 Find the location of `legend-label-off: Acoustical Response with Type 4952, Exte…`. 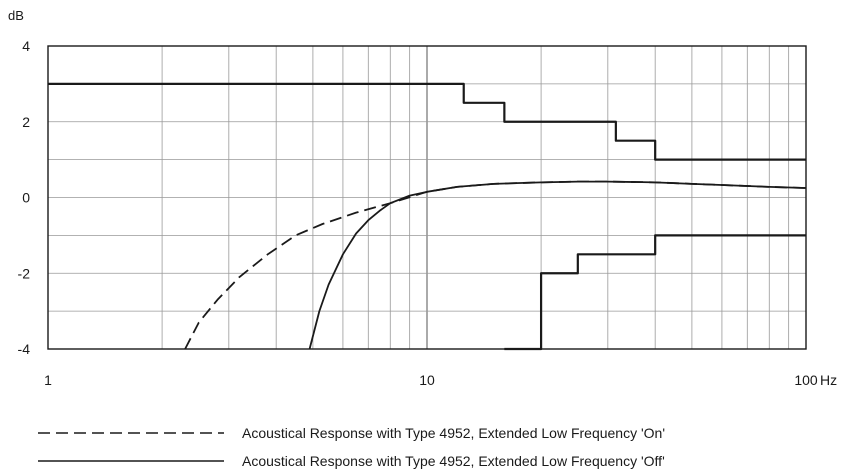

legend-label-off: Acoustical Response with Type 4952, Exte… is located at coordinates (453, 461).